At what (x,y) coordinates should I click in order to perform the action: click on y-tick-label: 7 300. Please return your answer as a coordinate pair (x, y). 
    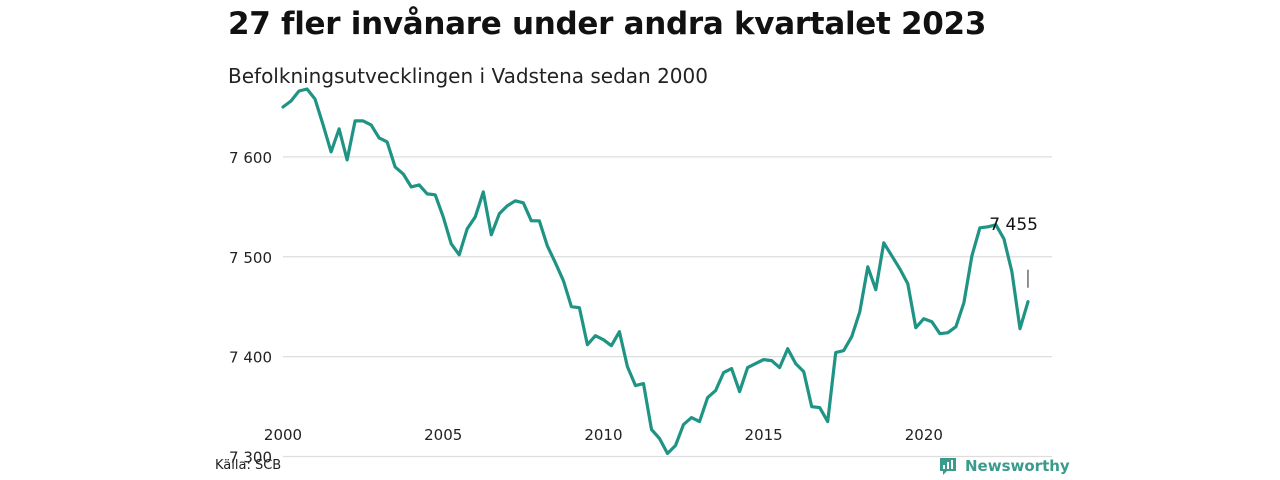
    Looking at the image, I should click on (250, 458).